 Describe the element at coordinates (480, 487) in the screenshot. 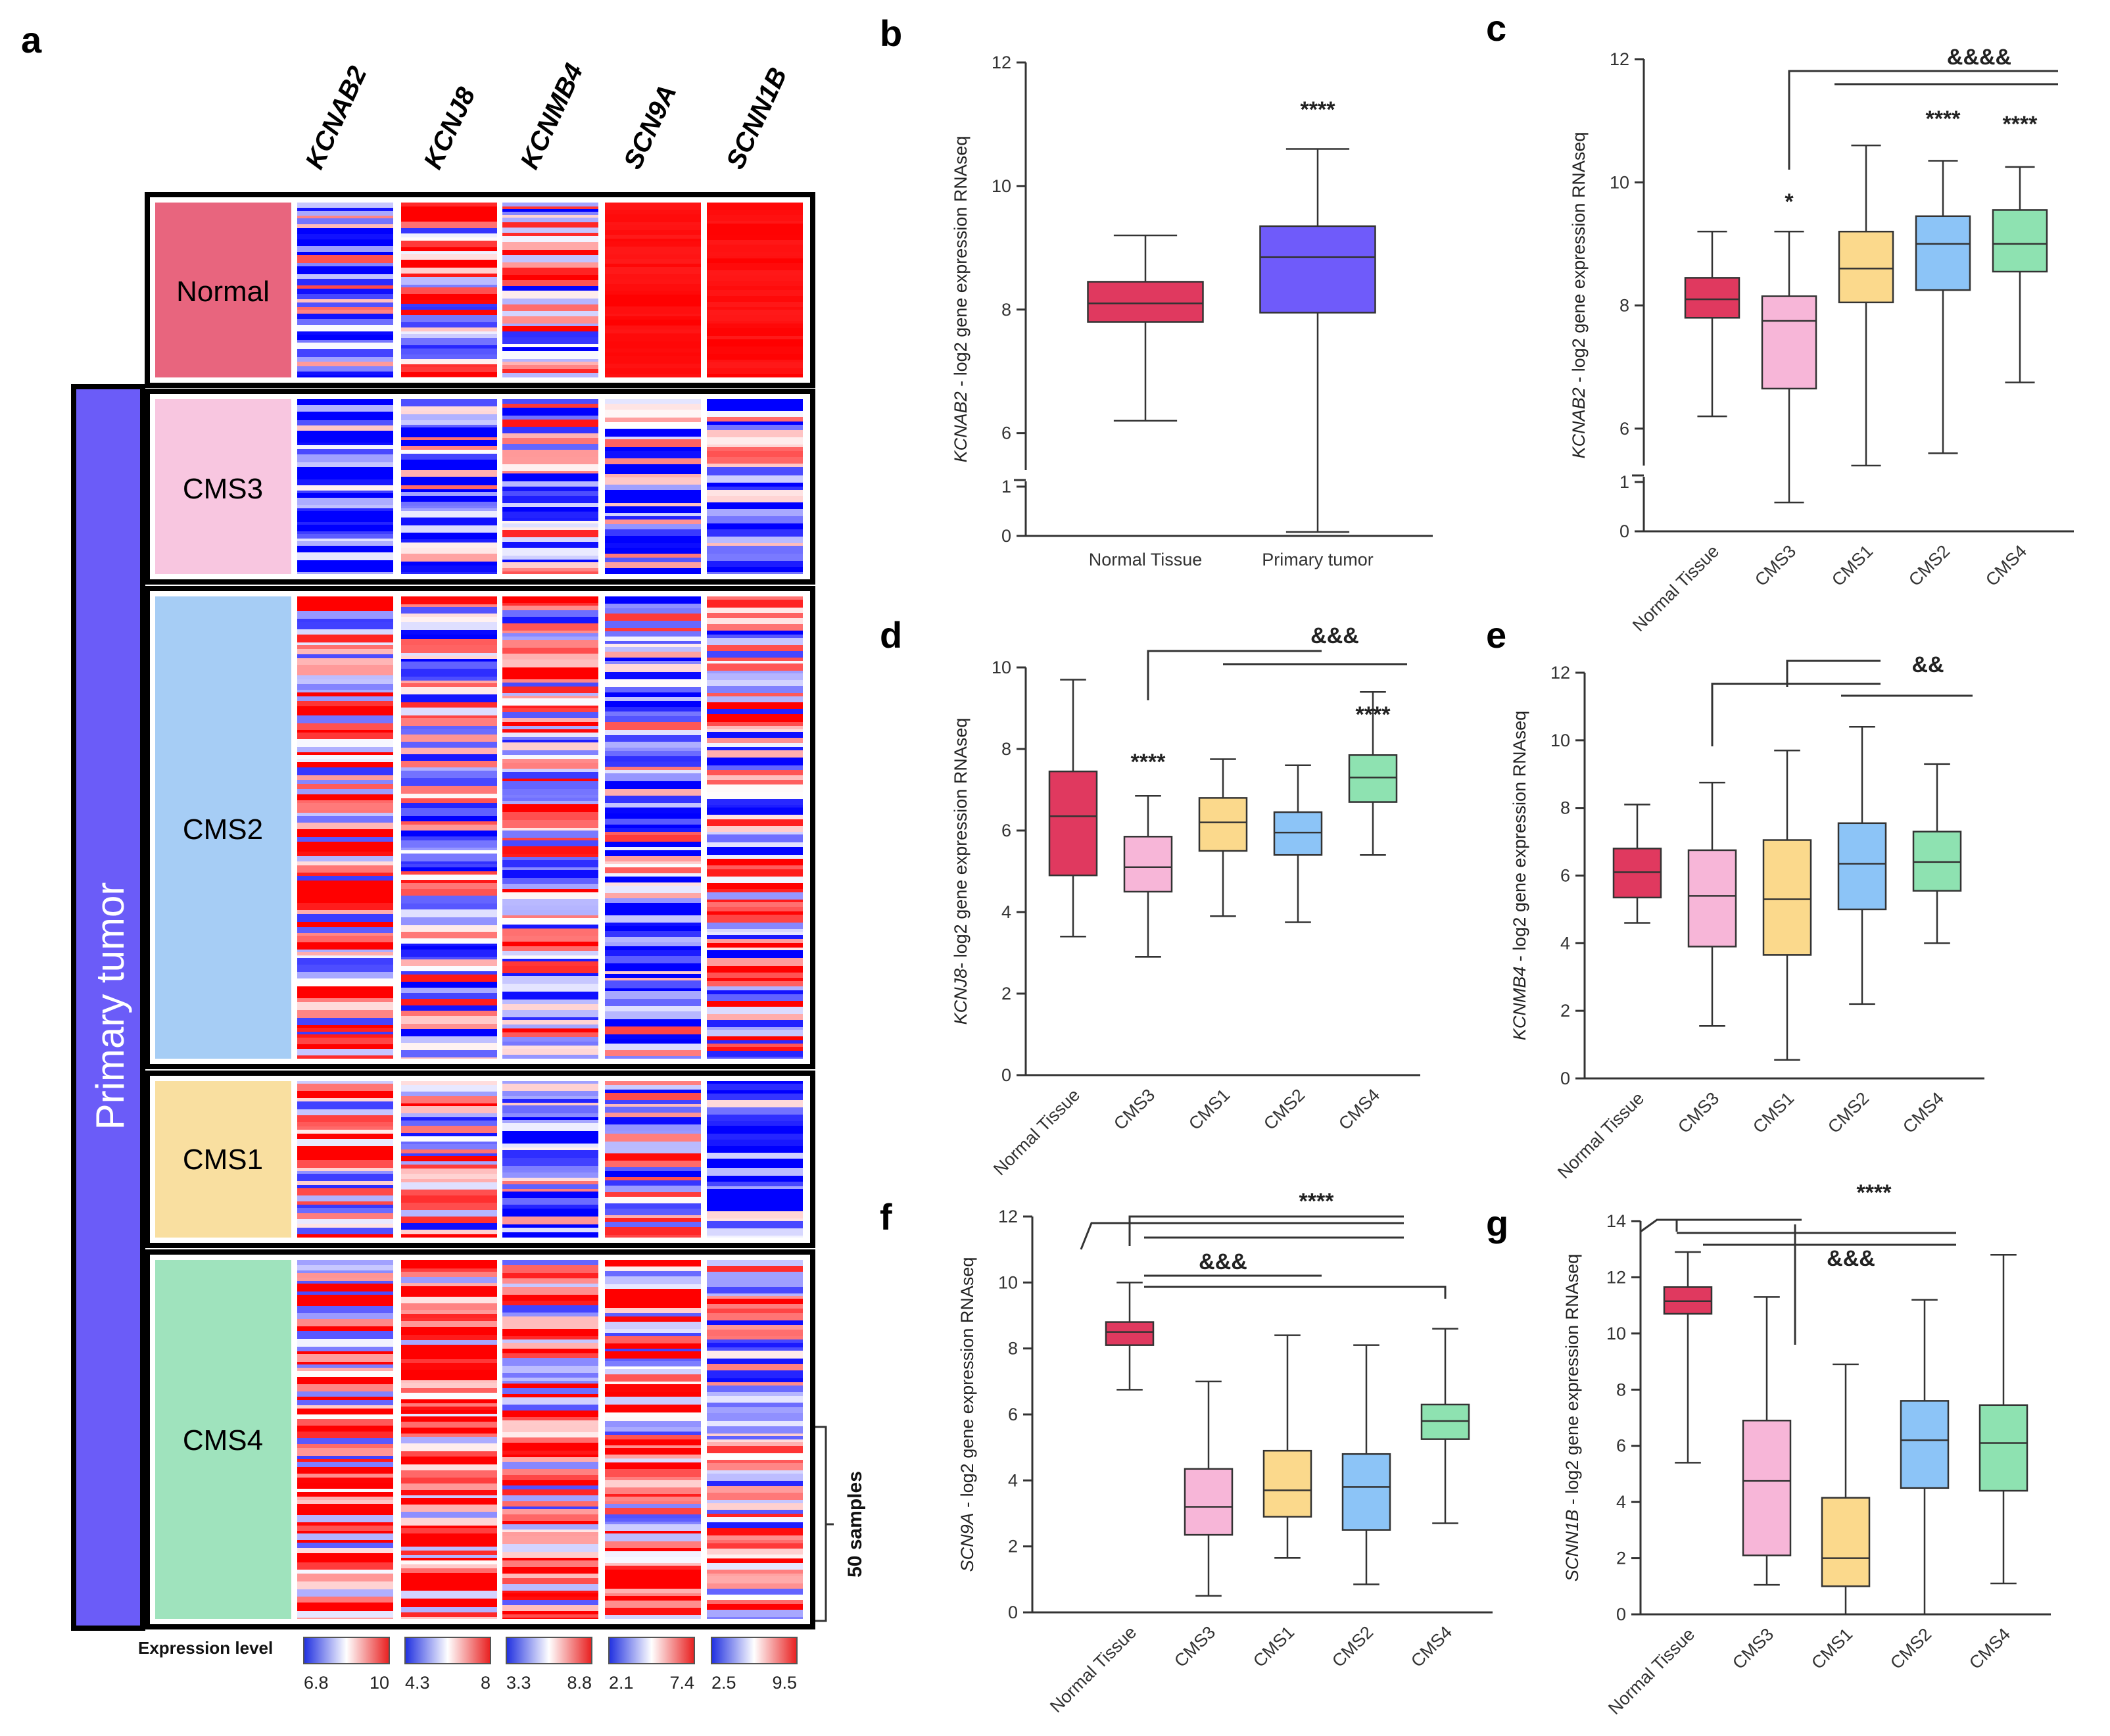

I see `group-frame-cms3` at that location.